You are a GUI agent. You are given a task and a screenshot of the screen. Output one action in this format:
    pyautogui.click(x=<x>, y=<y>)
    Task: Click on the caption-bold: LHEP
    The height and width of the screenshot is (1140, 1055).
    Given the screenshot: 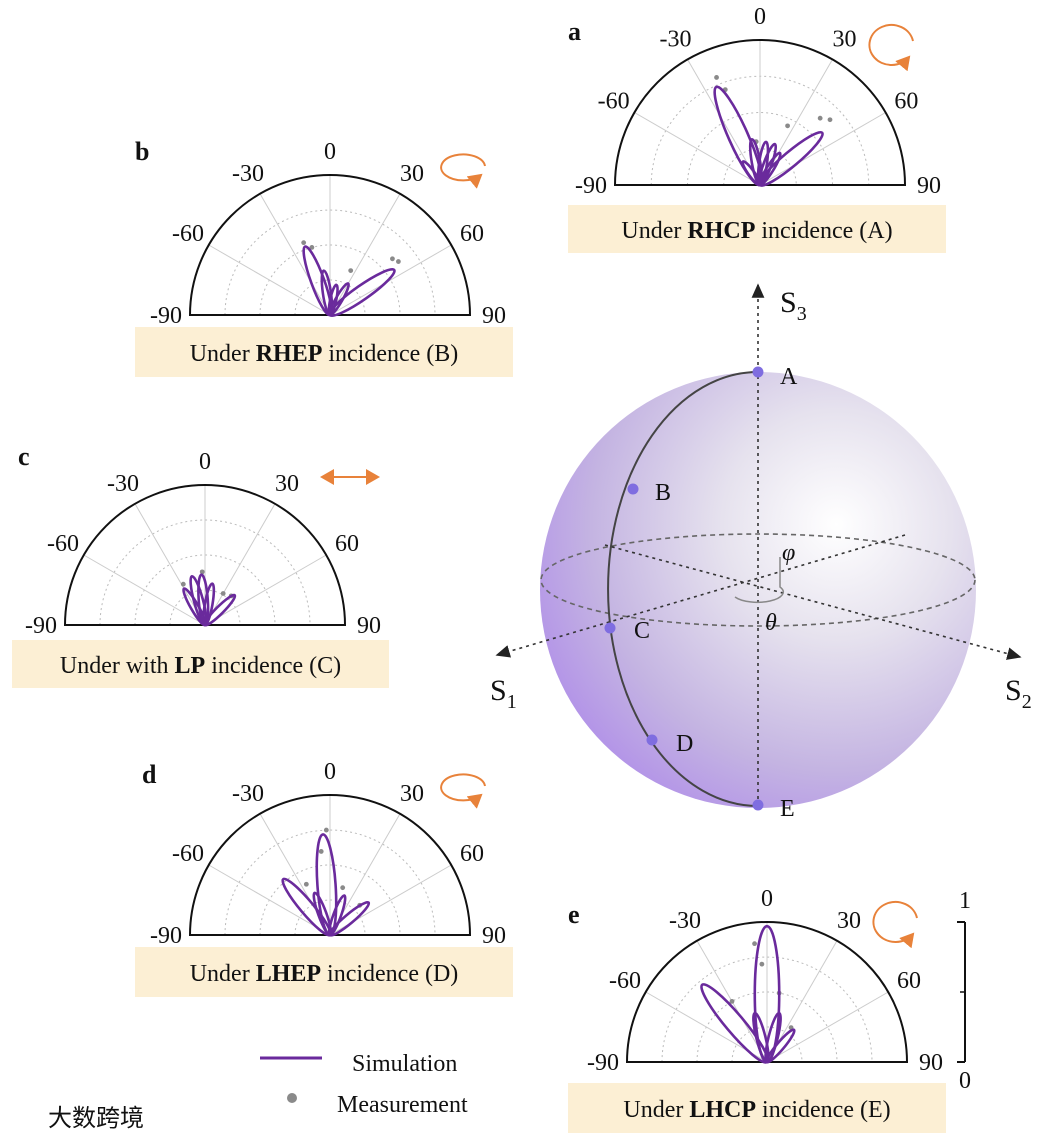 What is the action you would take?
    pyautogui.click(x=288, y=974)
    